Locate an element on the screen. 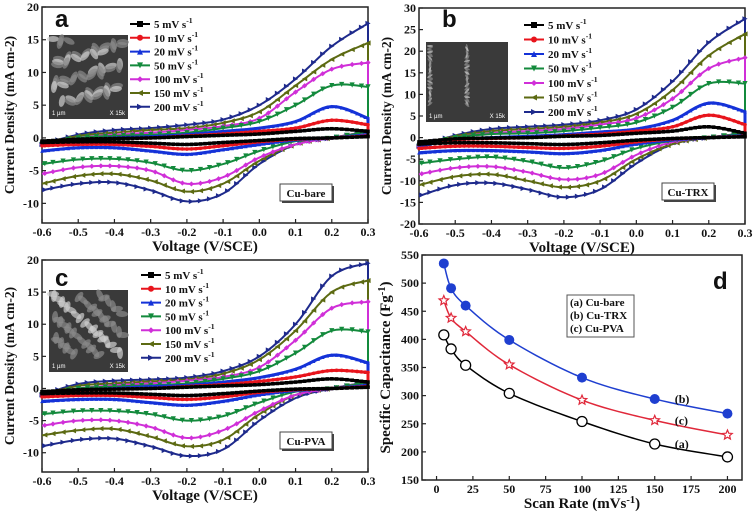  x-tick-label: -0.6 is located at coordinates (42, 481).